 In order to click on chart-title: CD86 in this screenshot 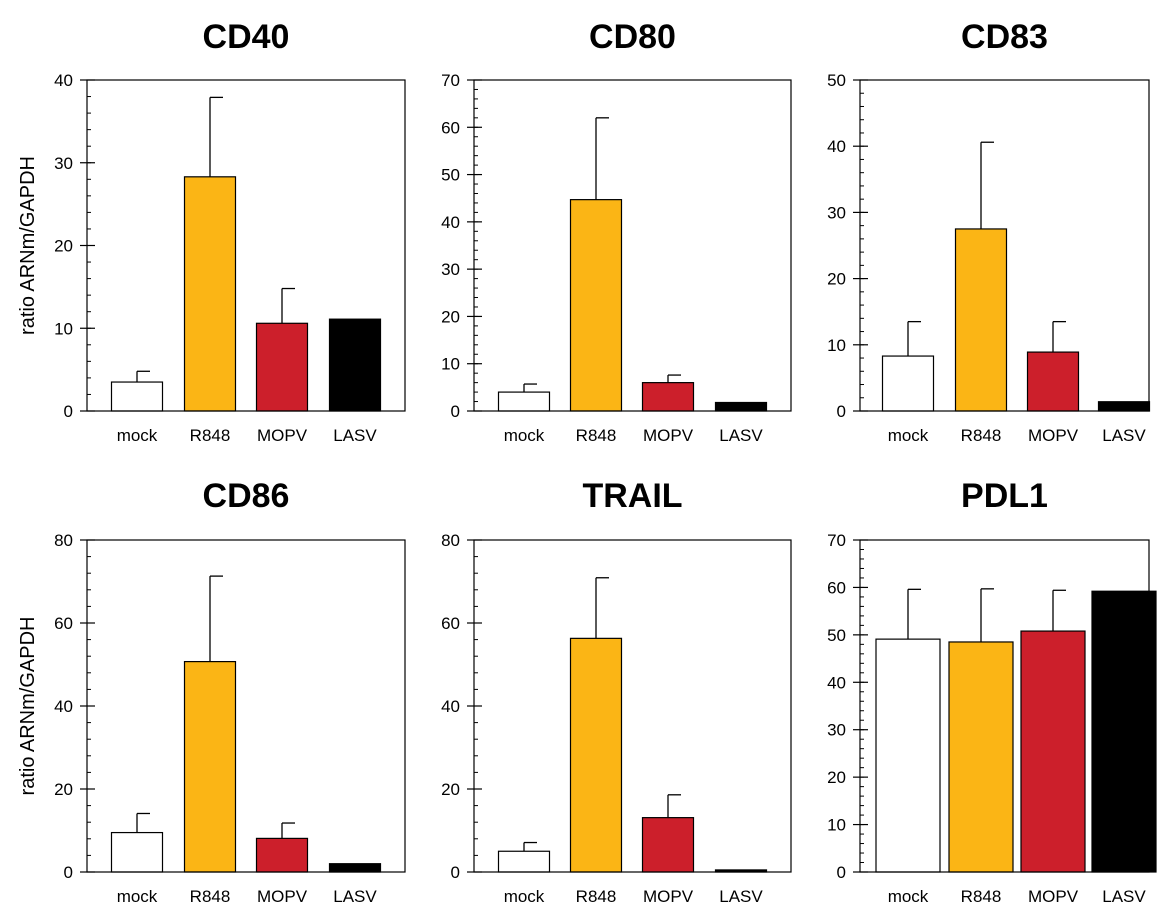, I will do `click(246, 496)`.